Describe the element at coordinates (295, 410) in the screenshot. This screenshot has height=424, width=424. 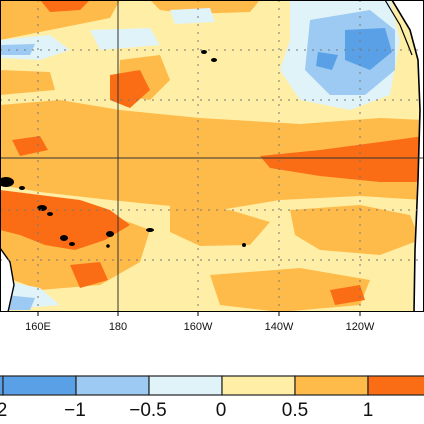
I see `colorbar-label: 0.5` at that location.